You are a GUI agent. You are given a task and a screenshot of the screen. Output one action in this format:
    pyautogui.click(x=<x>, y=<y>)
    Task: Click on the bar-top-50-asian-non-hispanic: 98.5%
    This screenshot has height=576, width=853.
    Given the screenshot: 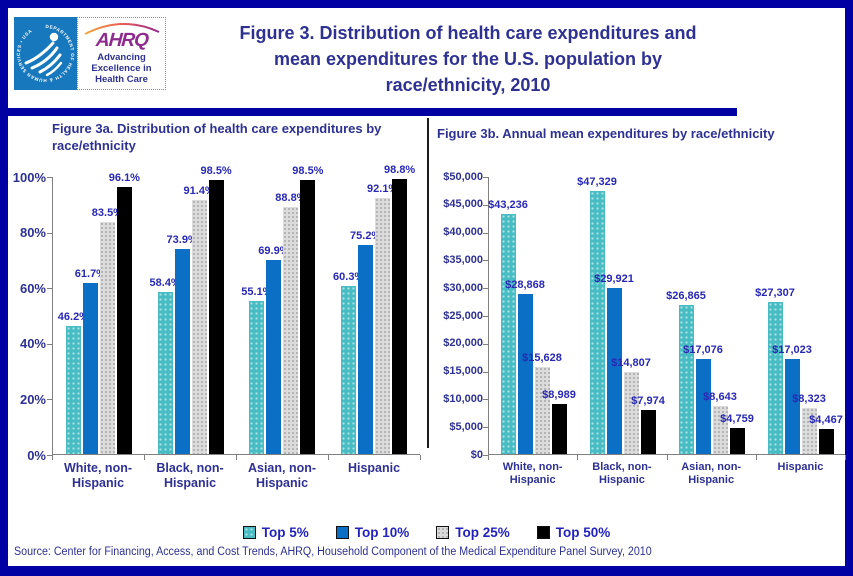 What is the action you would take?
    pyautogui.click(x=307, y=309)
    